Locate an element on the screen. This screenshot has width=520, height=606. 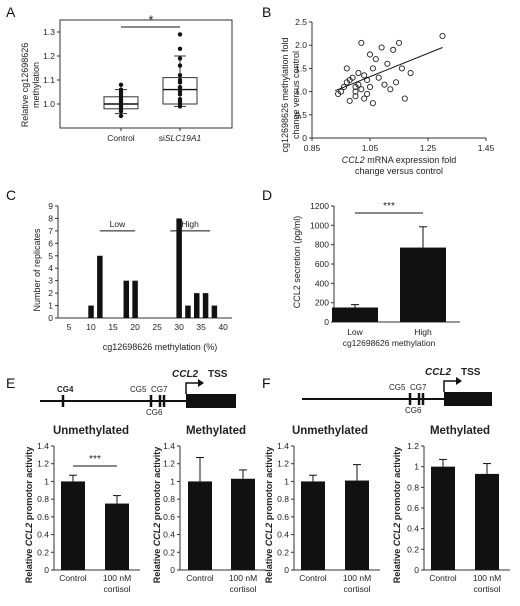
e-left-cat-control: Control is located at coordinates (73, 578).